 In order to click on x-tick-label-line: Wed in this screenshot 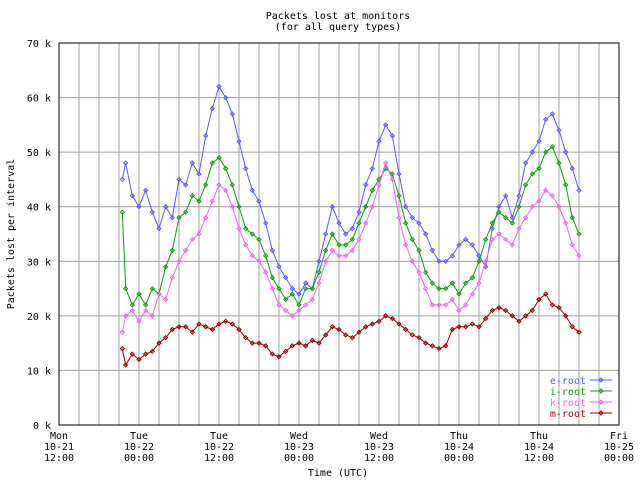, I will do `click(379, 436)`.